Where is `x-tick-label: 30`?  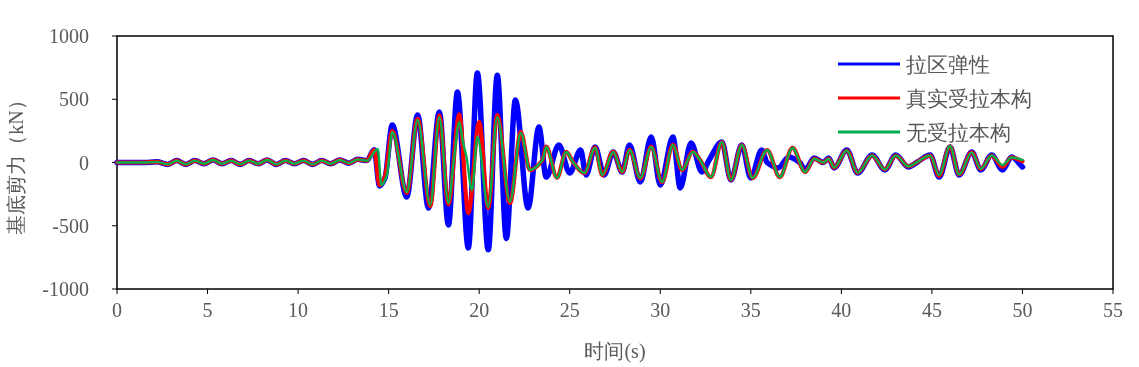 x-tick-label: 30 is located at coordinates (660, 310).